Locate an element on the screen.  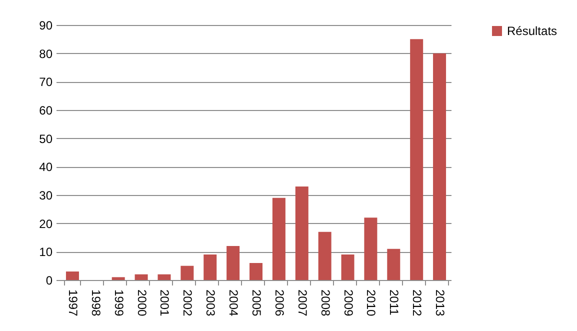
x-tick-label: 2005 is located at coordinates (257, 303).